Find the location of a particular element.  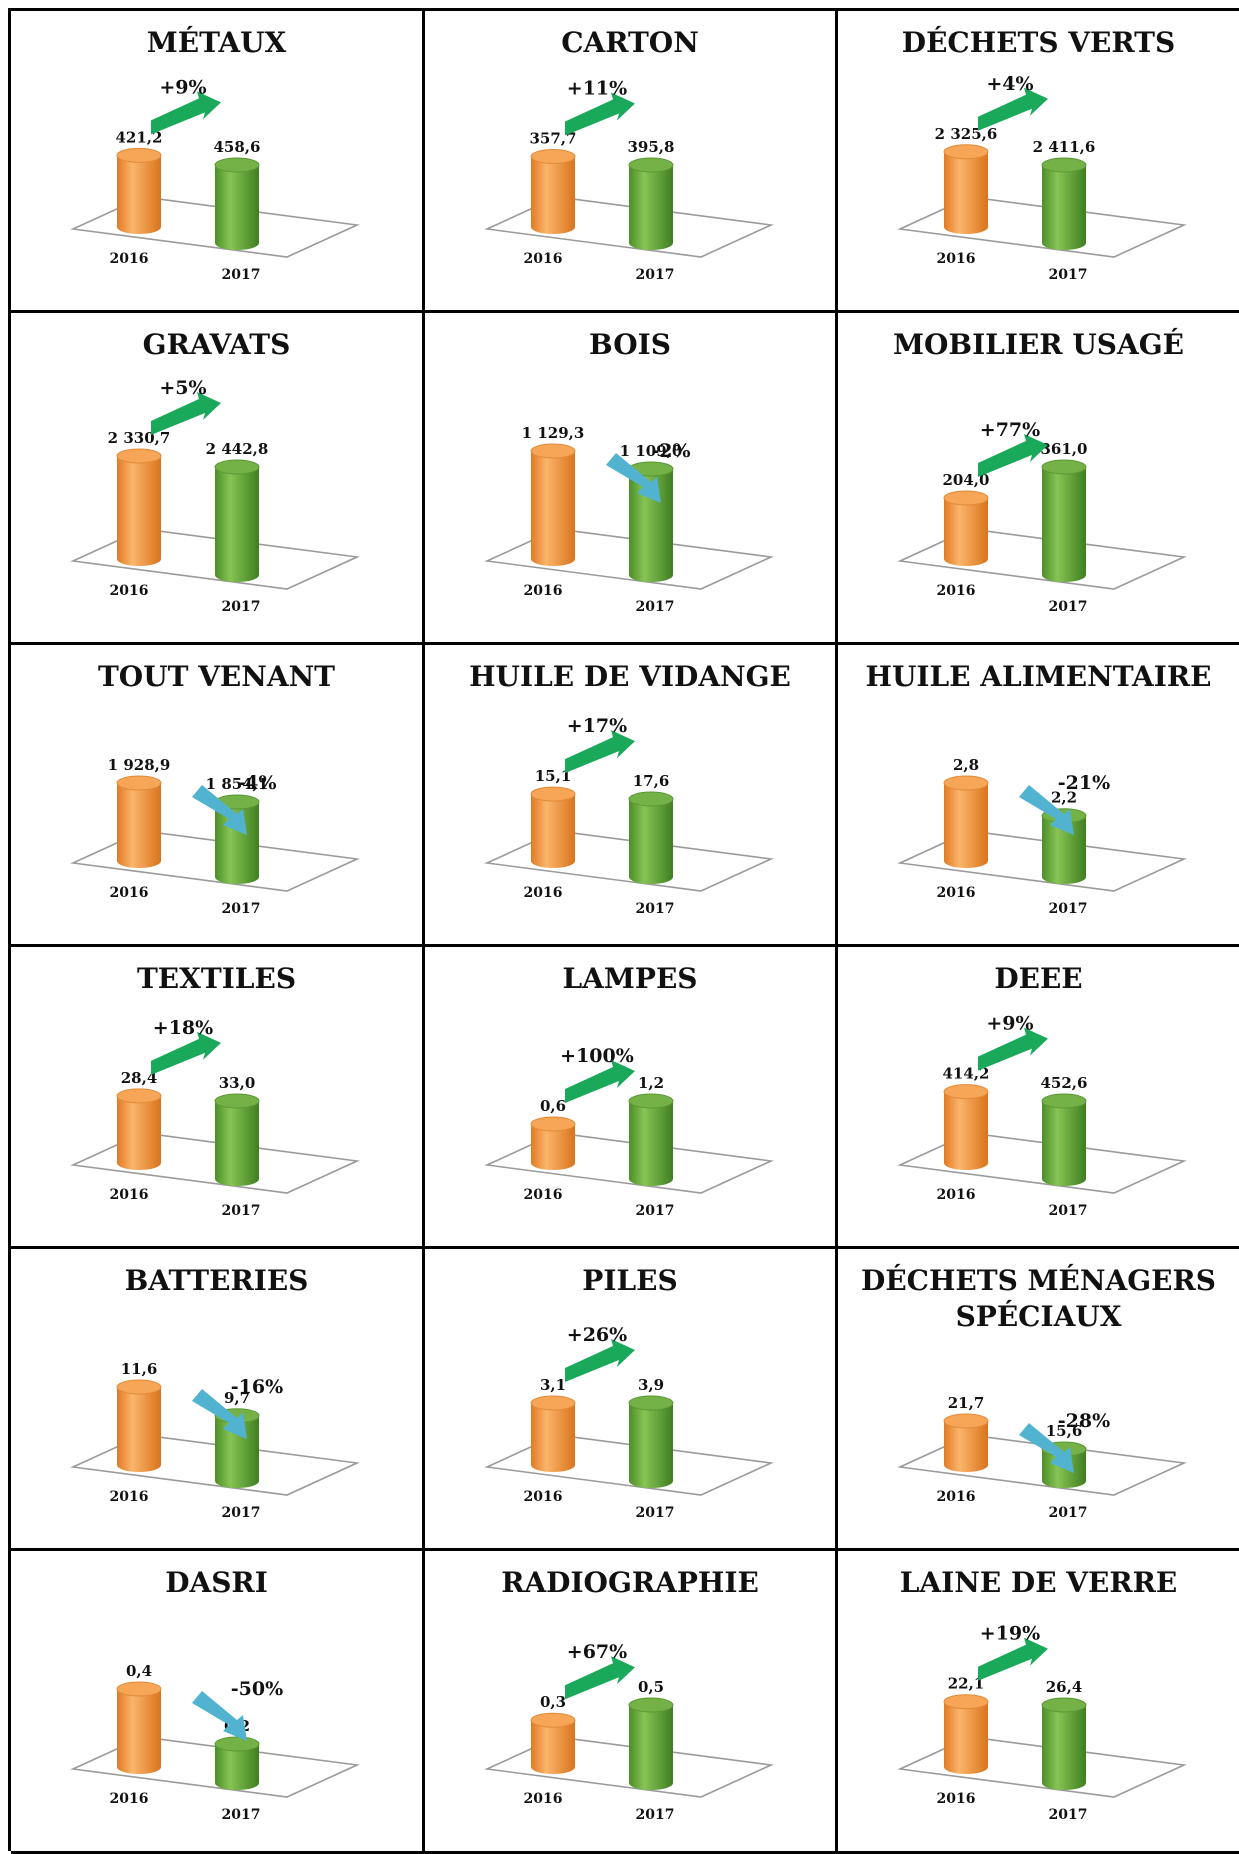

chart-plot: 28,4 2016 33,0 2017 +18% is located at coordinates (215, 1118).